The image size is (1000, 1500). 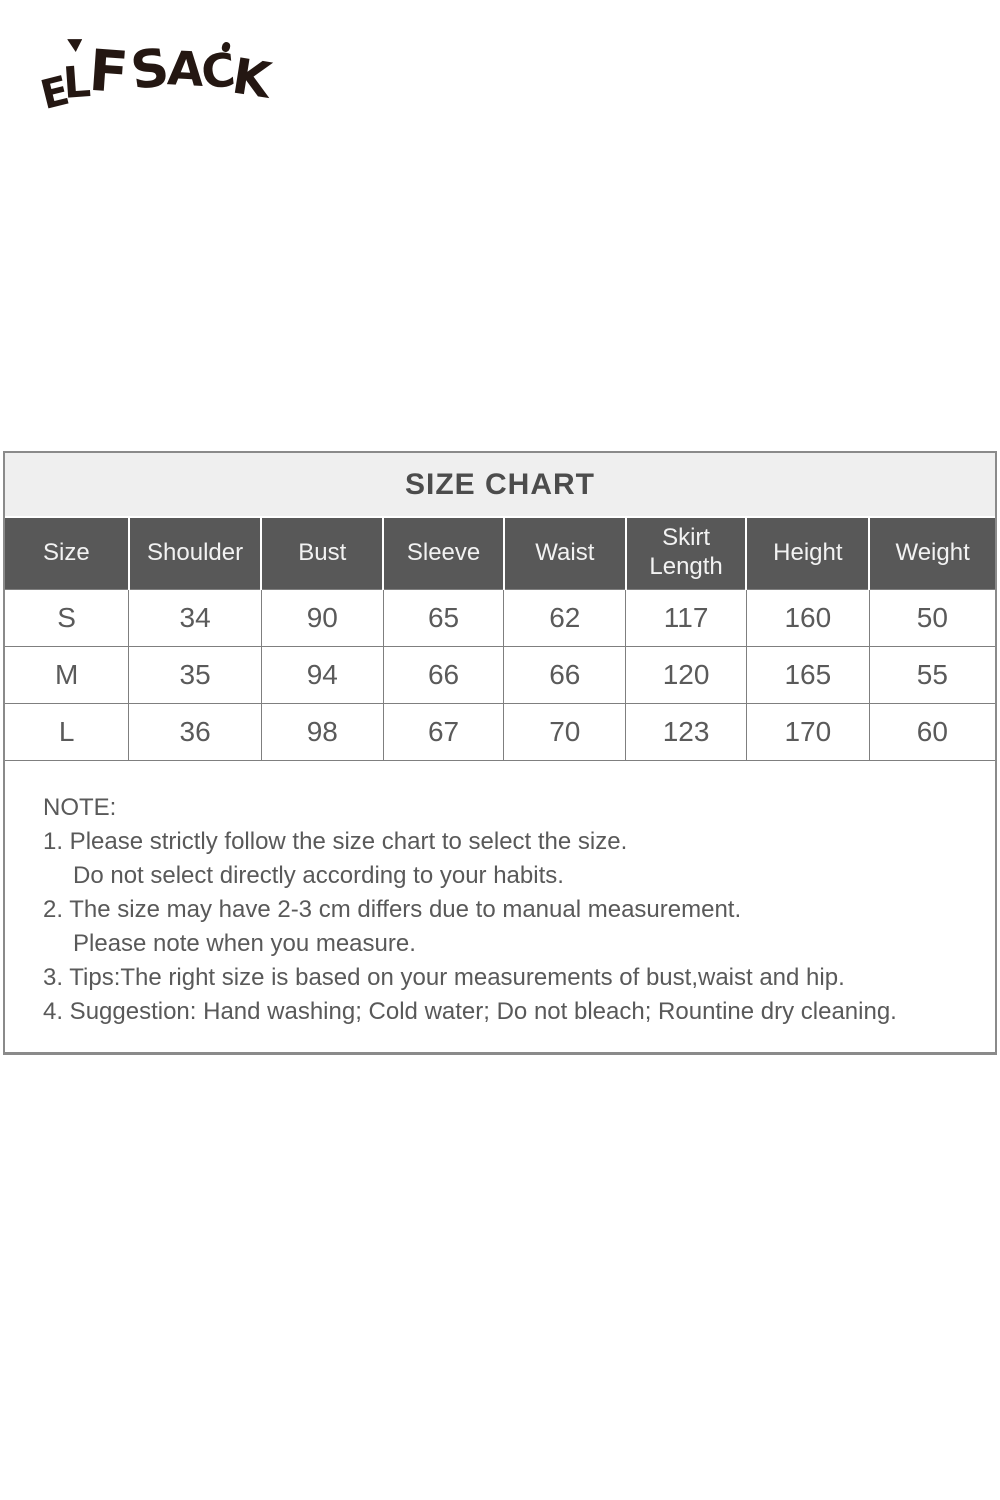 I want to click on table-cell: 170, so click(x=807, y=731).